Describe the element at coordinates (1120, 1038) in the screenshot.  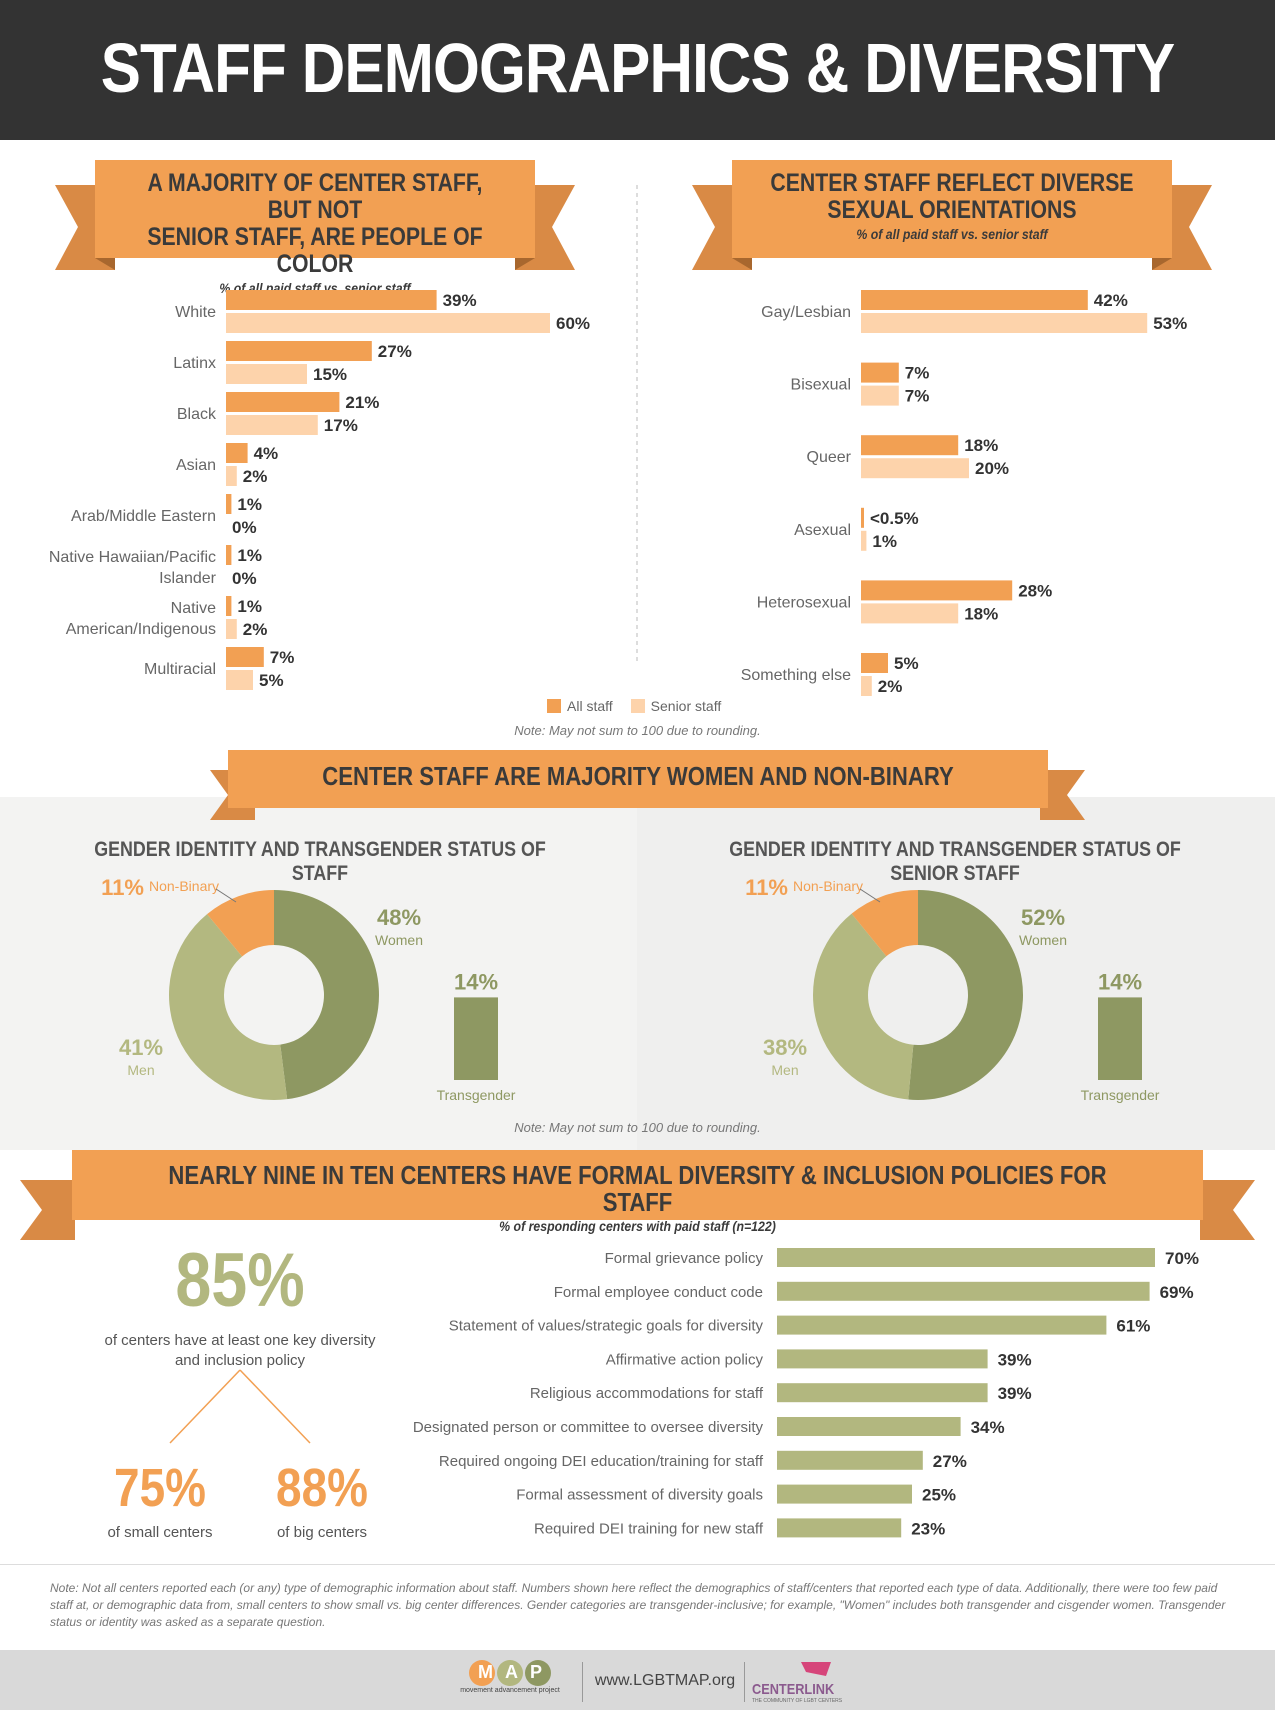
I see `transgender-bar` at that location.